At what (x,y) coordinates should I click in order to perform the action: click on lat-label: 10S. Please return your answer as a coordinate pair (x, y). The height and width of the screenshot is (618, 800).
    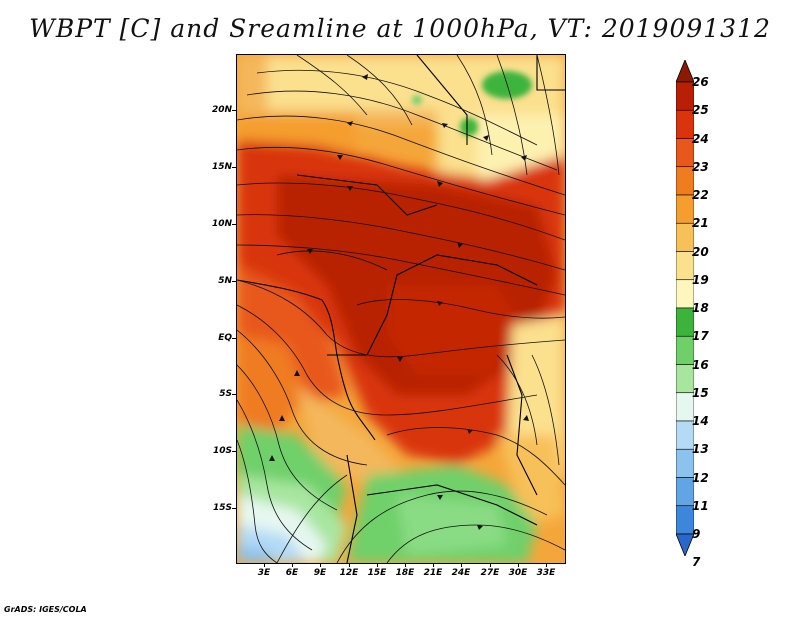
    Looking at the image, I should click on (222, 451).